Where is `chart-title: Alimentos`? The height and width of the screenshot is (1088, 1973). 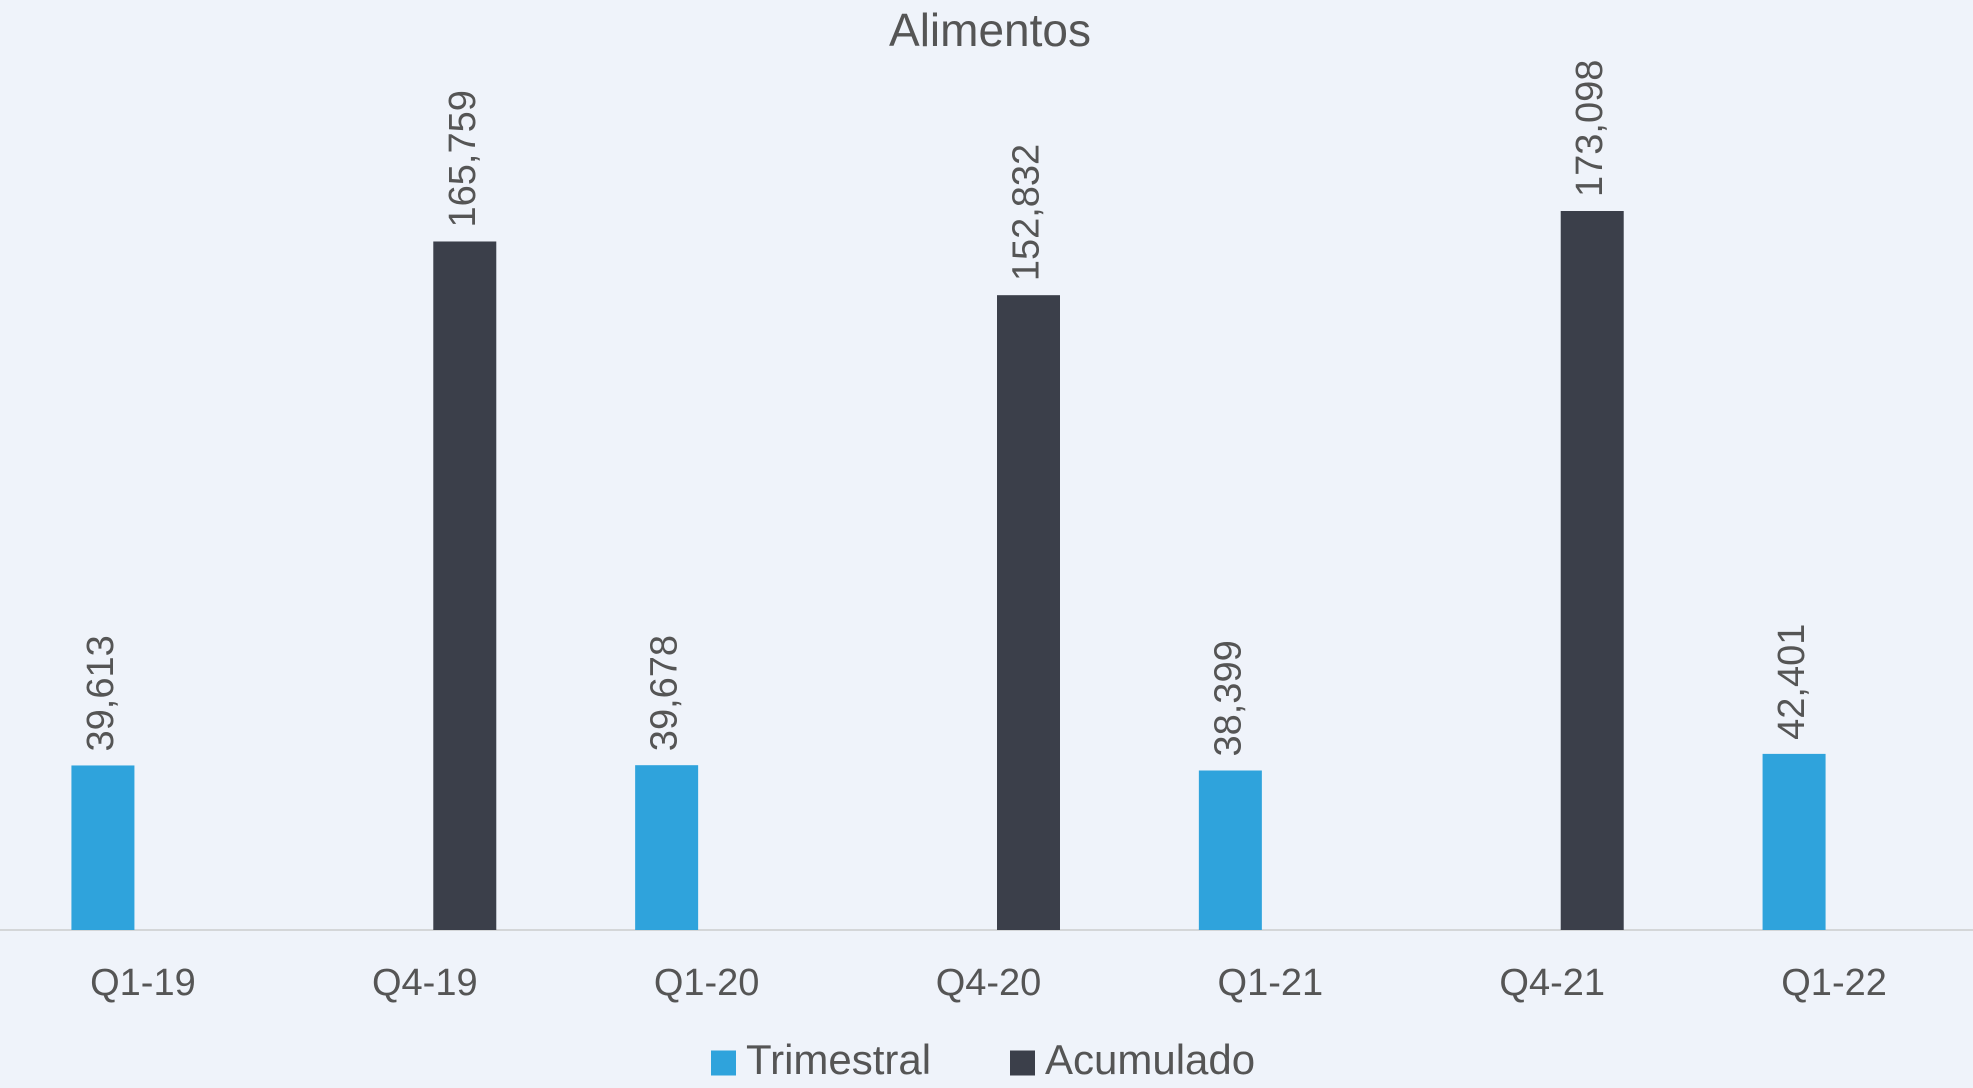
chart-title: Alimentos is located at coordinates (990, 30).